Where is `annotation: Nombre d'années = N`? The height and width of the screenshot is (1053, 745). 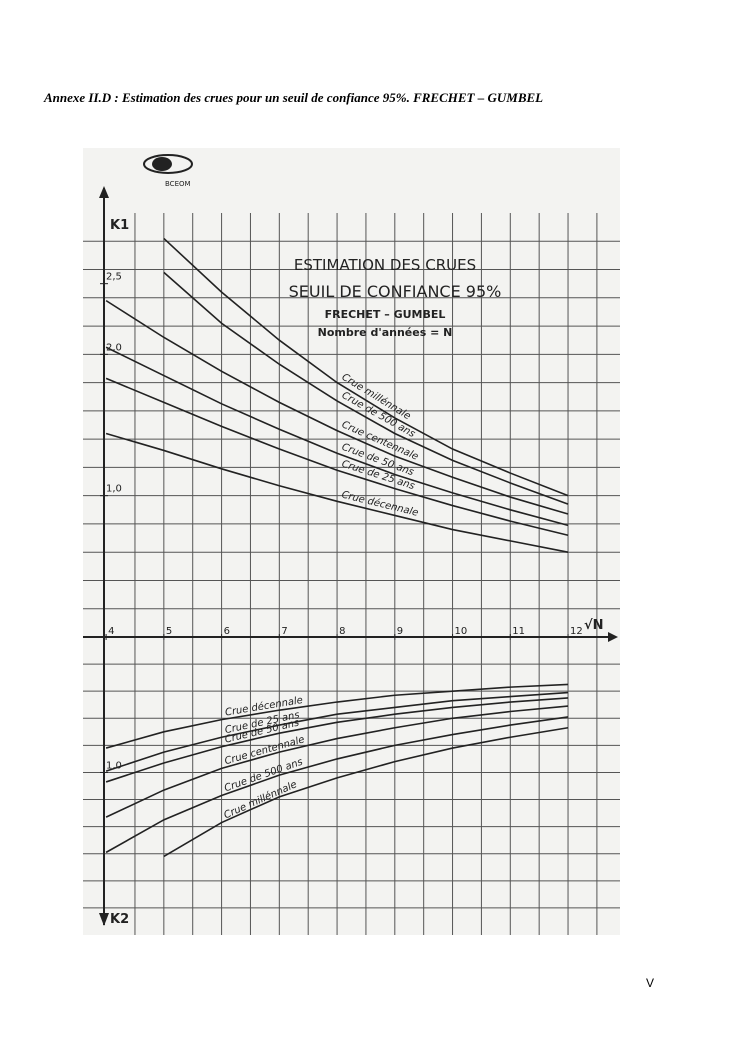
annotation: Nombre d'années = N is located at coordinates (385, 332).